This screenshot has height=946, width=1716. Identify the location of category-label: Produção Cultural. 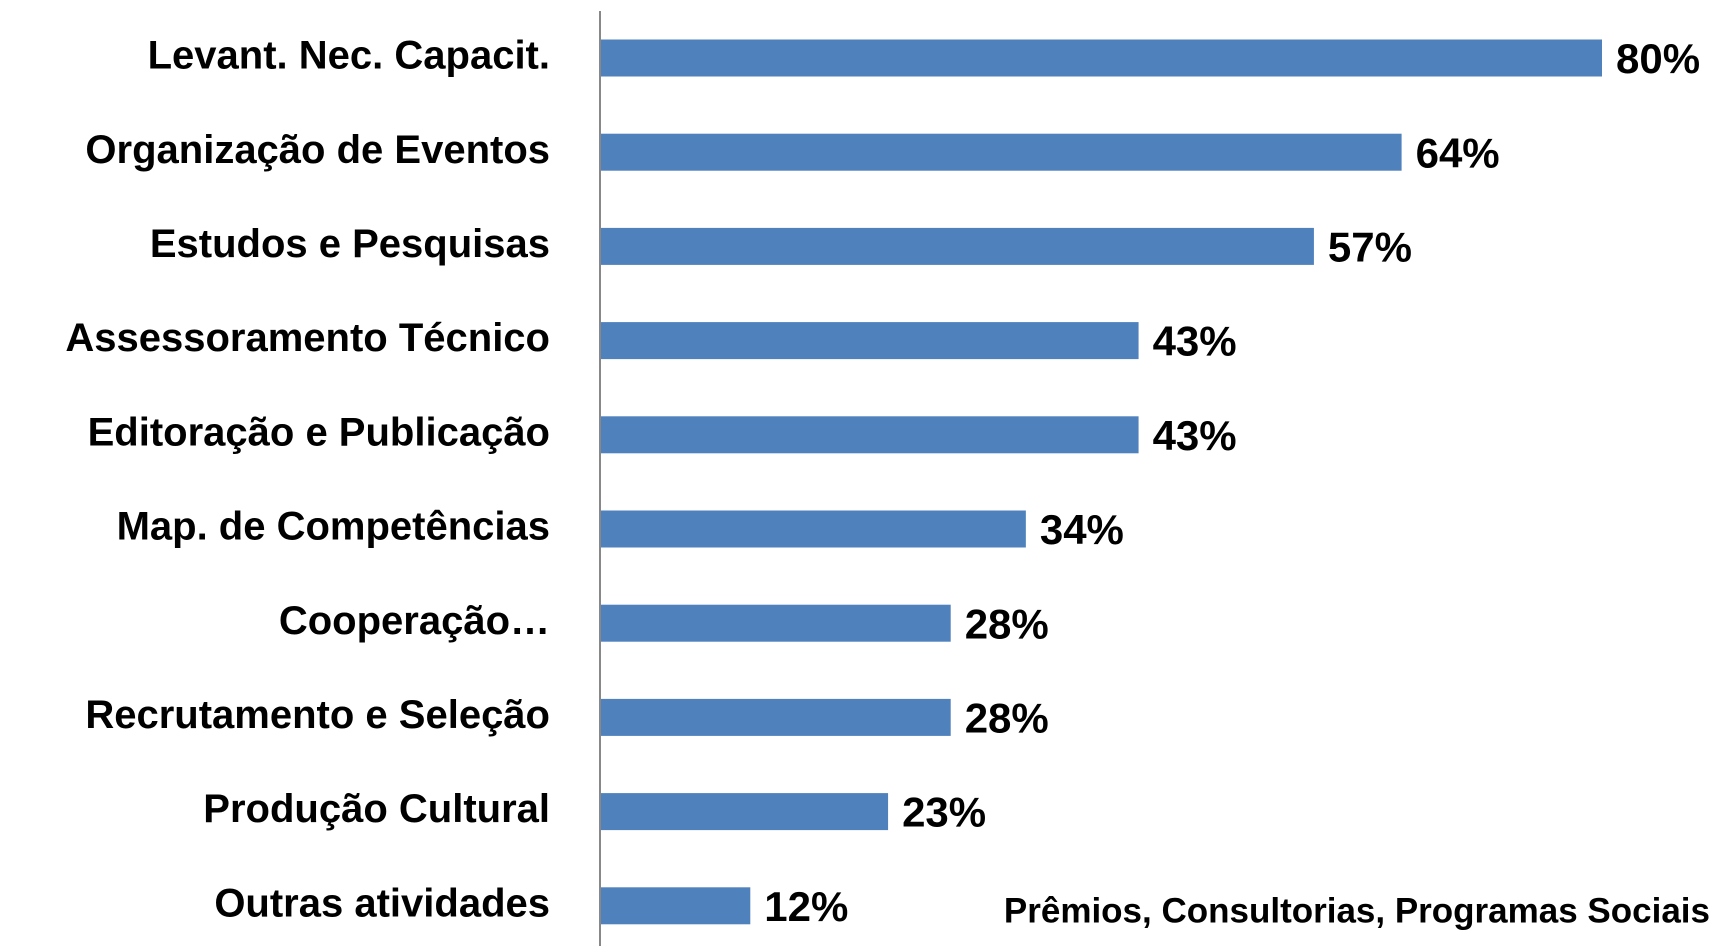
(376, 809).